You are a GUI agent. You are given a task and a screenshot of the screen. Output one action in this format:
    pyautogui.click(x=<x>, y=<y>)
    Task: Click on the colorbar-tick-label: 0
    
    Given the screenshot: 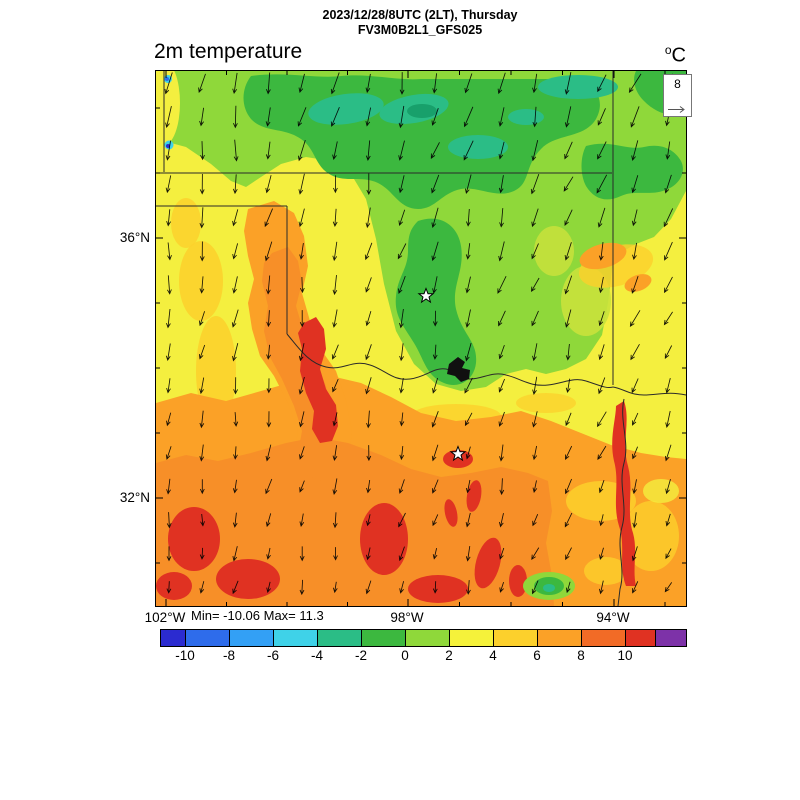 What is the action you would take?
    pyautogui.click(x=405, y=655)
    